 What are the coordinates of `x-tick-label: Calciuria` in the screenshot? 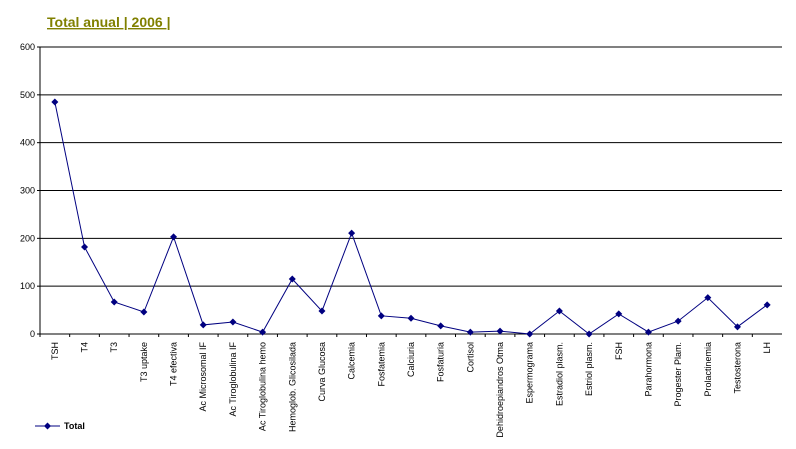 It's located at (411, 359).